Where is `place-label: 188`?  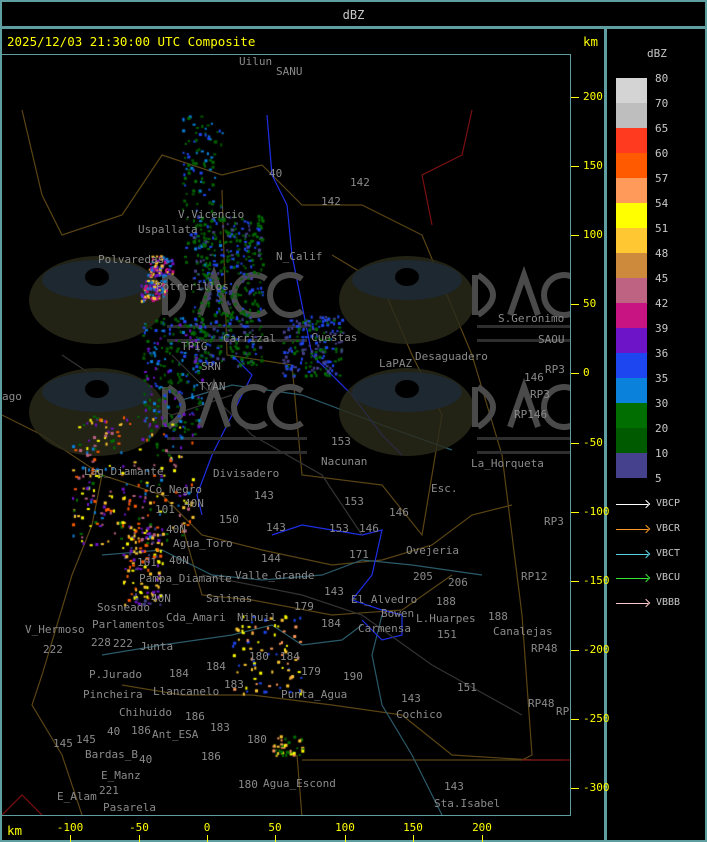 place-label: 188 is located at coordinates (498, 616).